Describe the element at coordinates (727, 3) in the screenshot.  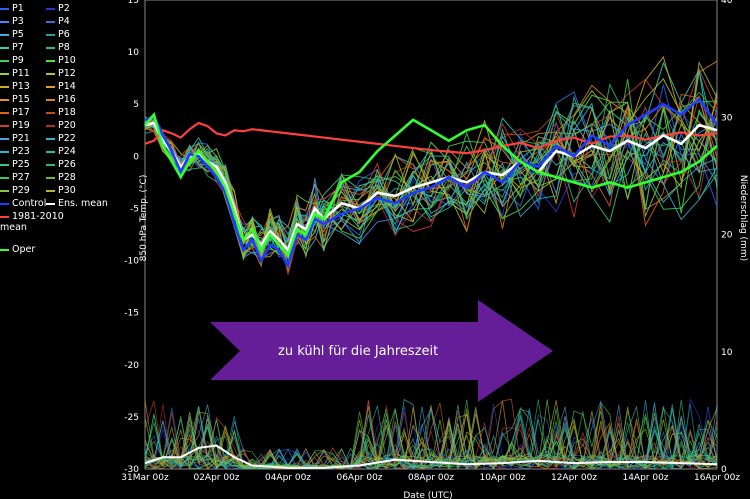
I see `y2-tick-label: 40` at that location.